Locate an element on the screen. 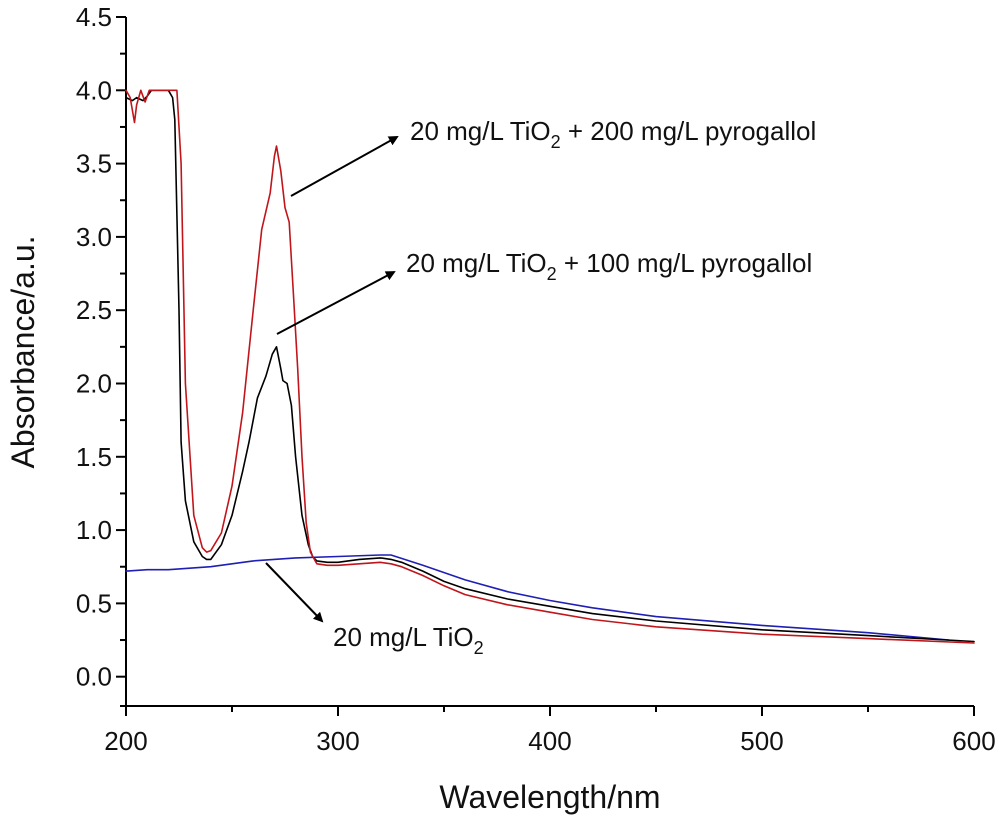 Image resolution: width=1000 pixels, height=820 pixels. y-tick-label: 2.0 is located at coordinates (94, 383).